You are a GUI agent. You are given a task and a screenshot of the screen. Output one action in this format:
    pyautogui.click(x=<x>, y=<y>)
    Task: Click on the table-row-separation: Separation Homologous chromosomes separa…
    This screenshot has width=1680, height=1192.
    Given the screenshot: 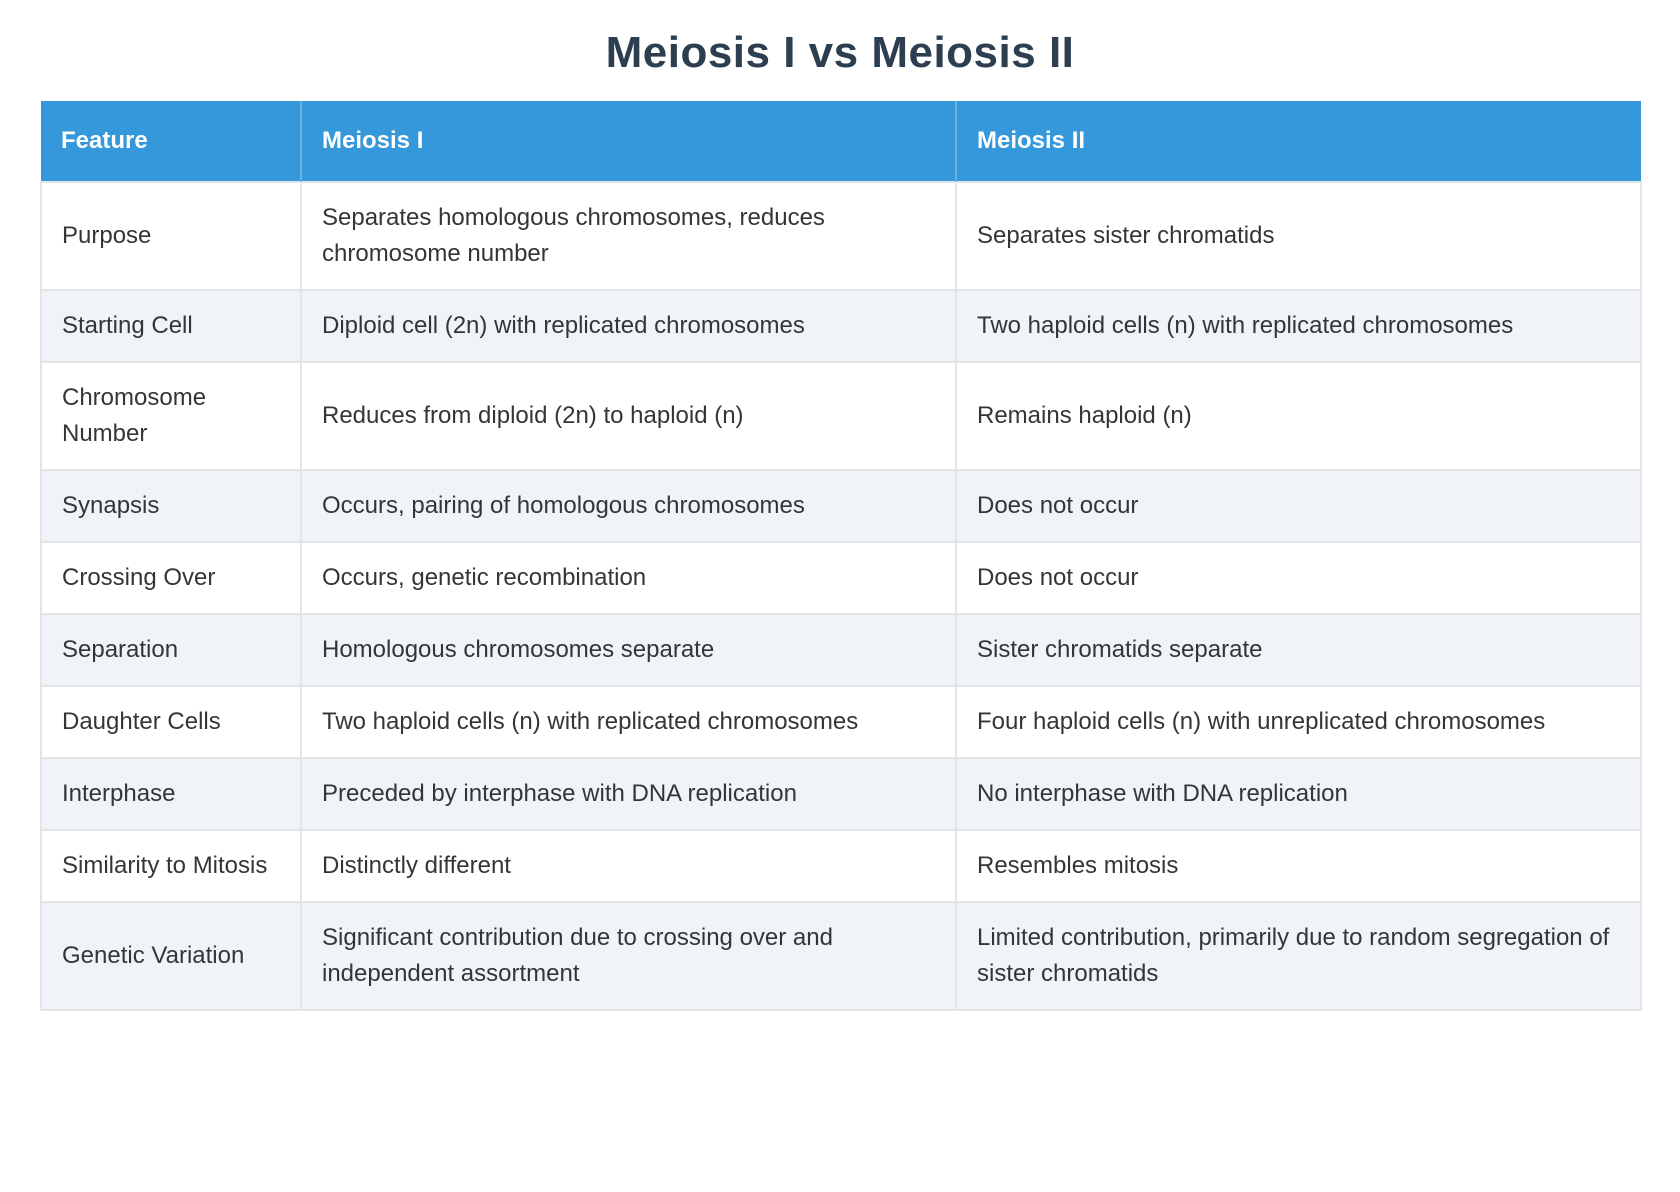 What is the action you would take?
    pyautogui.click(x=841, y=649)
    